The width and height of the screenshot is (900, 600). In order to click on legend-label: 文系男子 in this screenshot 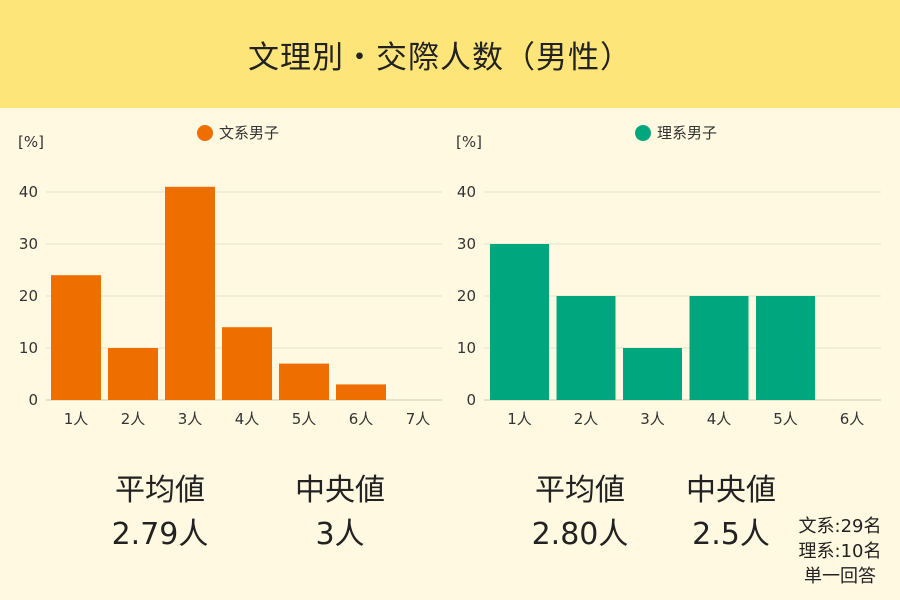, I will do `click(249, 133)`.